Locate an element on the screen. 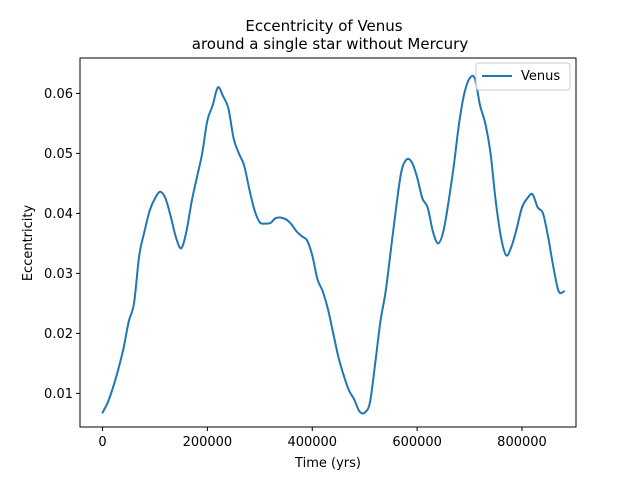  chart-subtitle: around a single star without Mercury is located at coordinates (330, 44).